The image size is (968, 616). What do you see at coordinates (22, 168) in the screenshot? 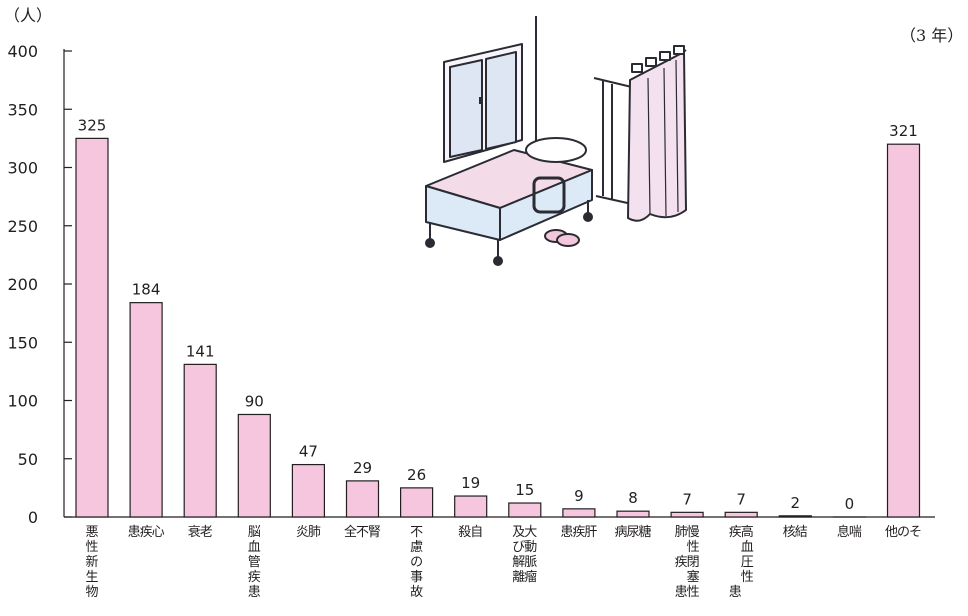
I see `y-tick-label: 300` at bounding box center [22, 168].